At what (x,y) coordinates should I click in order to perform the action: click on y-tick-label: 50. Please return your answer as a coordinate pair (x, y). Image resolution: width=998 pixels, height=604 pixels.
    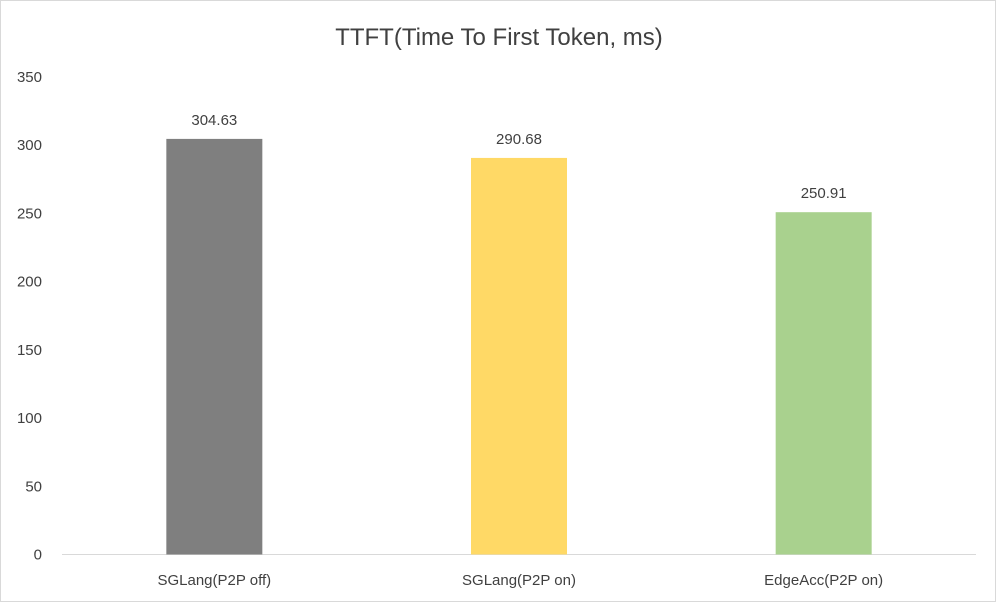
    Looking at the image, I should click on (33, 486).